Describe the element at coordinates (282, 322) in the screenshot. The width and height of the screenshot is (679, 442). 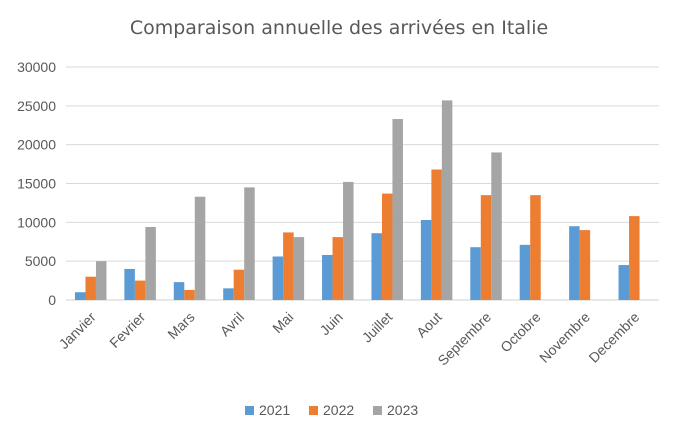
I see `x-tick-label: Mai` at that location.